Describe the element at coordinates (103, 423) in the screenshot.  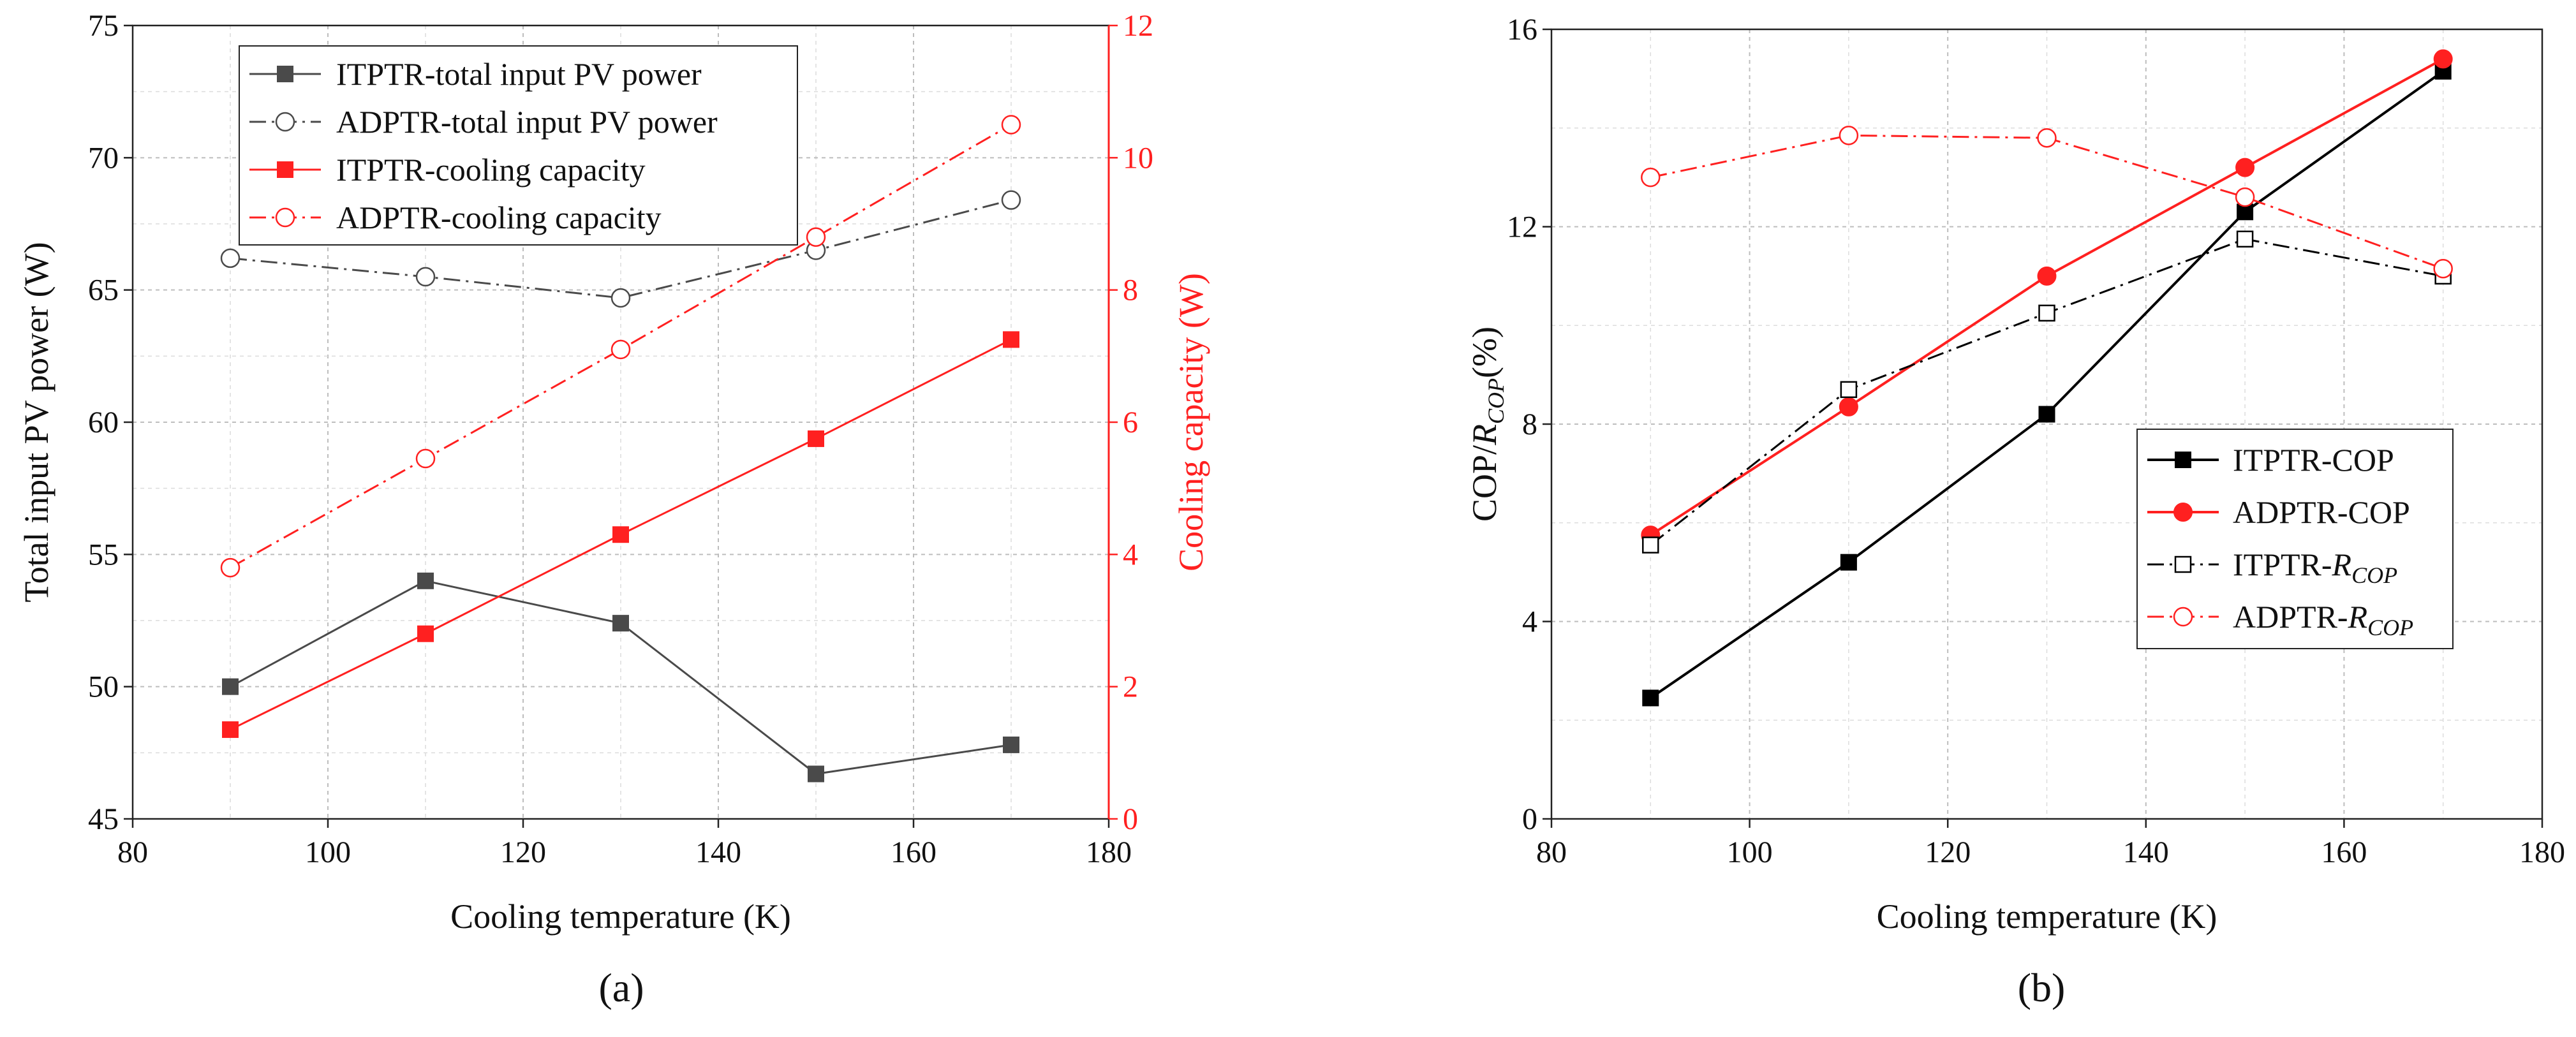
I see `y-tick-label: 60` at that location.